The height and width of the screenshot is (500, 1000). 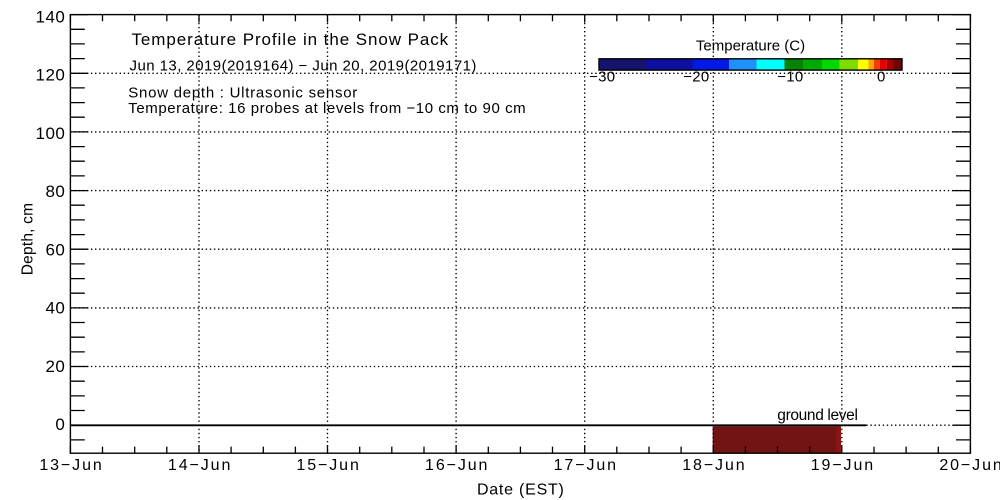 What do you see at coordinates (243, 93) in the screenshot?
I see `svg-text: Snow depth : Ultrasonic sensor` at bounding box center [243, 93].